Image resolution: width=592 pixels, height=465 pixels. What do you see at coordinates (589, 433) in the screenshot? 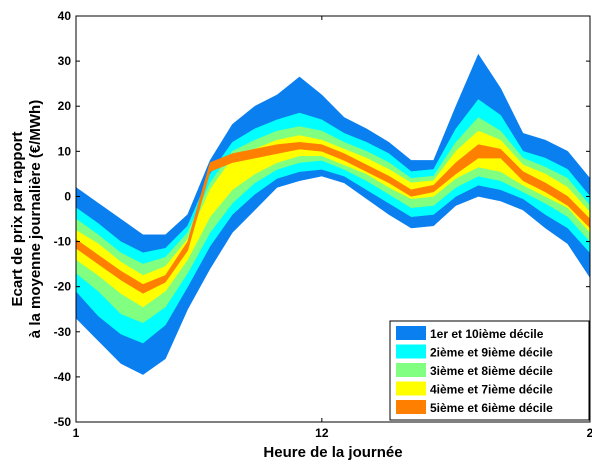
I see `x-tick-label: 2` at bounding box center [589, 433].